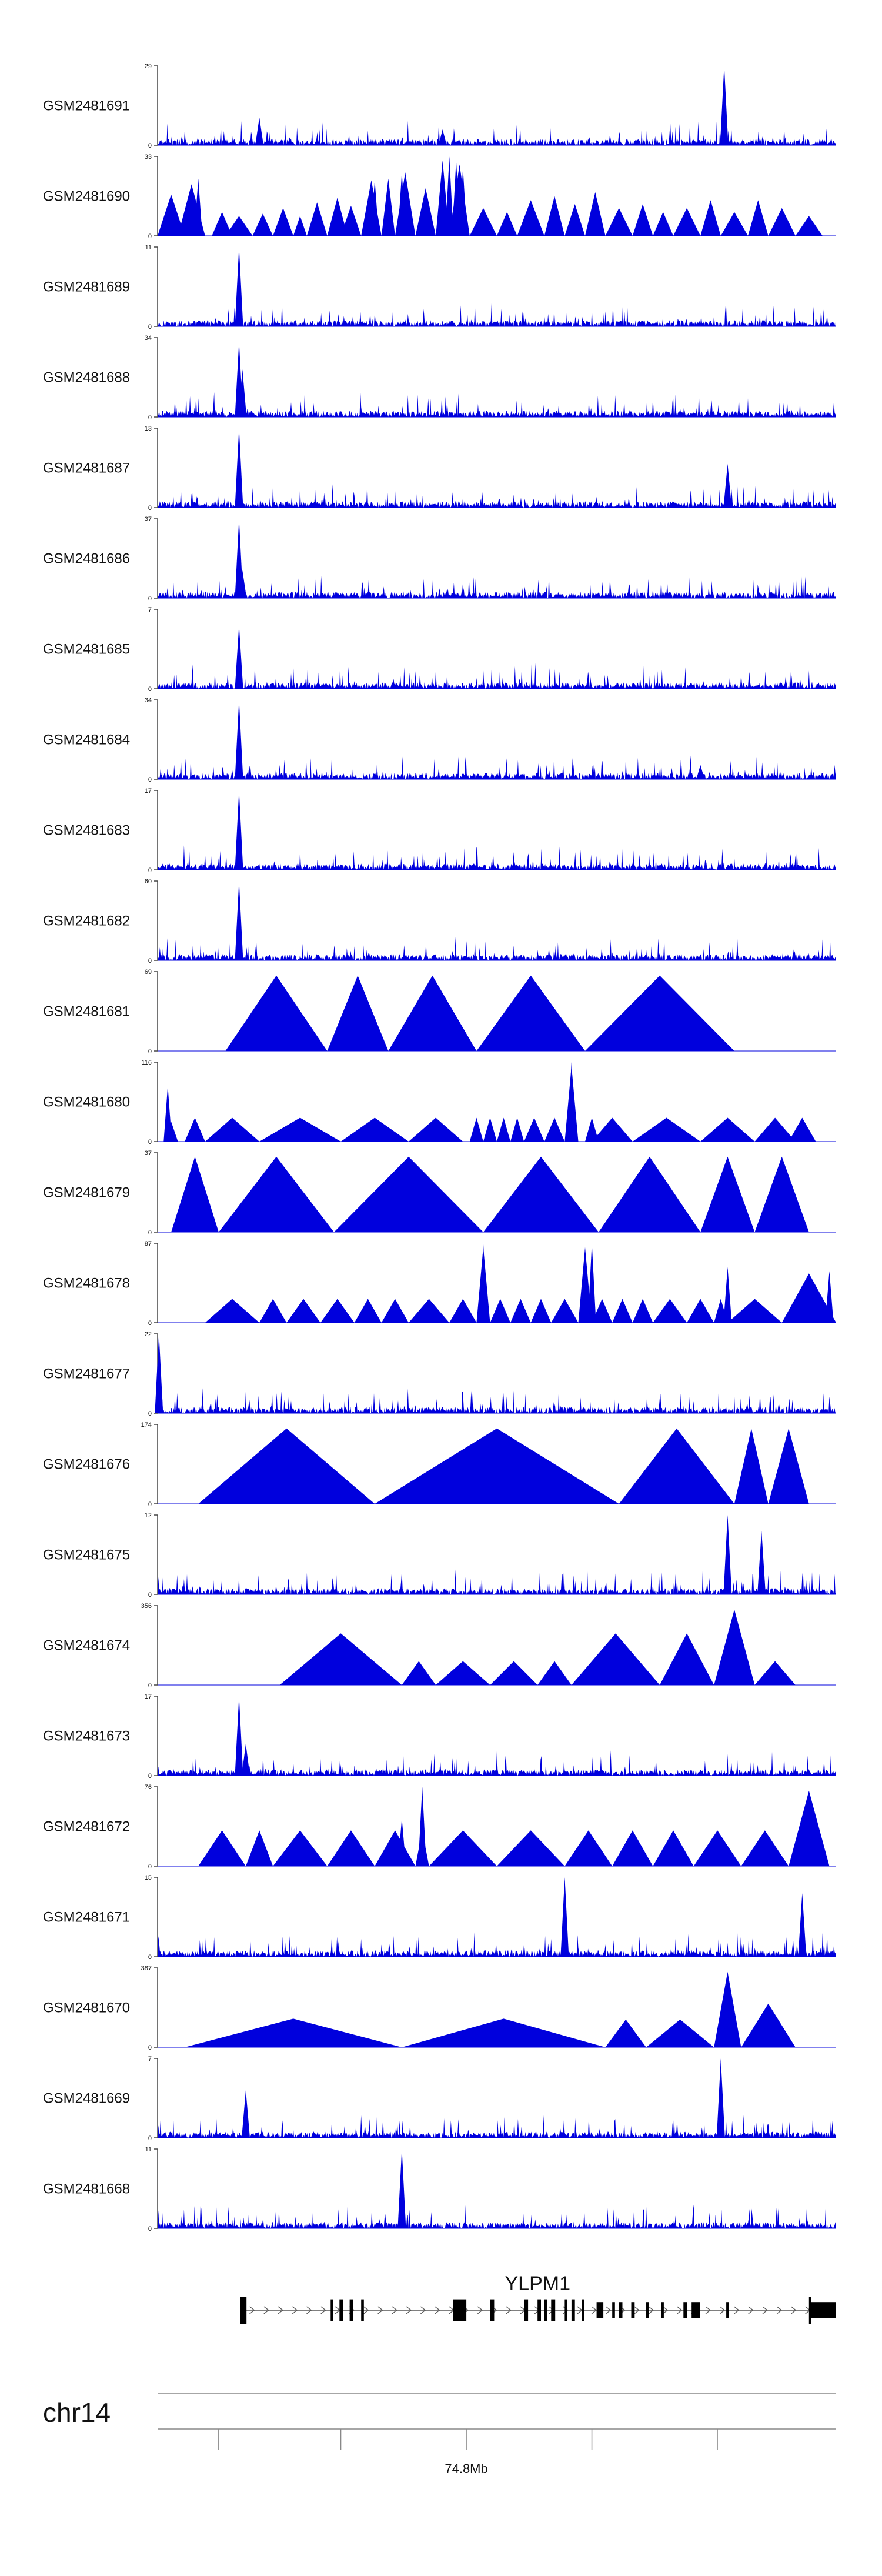 The width and height of the screenshot is (882, 2576). Describe the element at coordinates (439, 1012) in the screenshot. I see `track-GSM2481681: GSM2481681 69 0` at that location.